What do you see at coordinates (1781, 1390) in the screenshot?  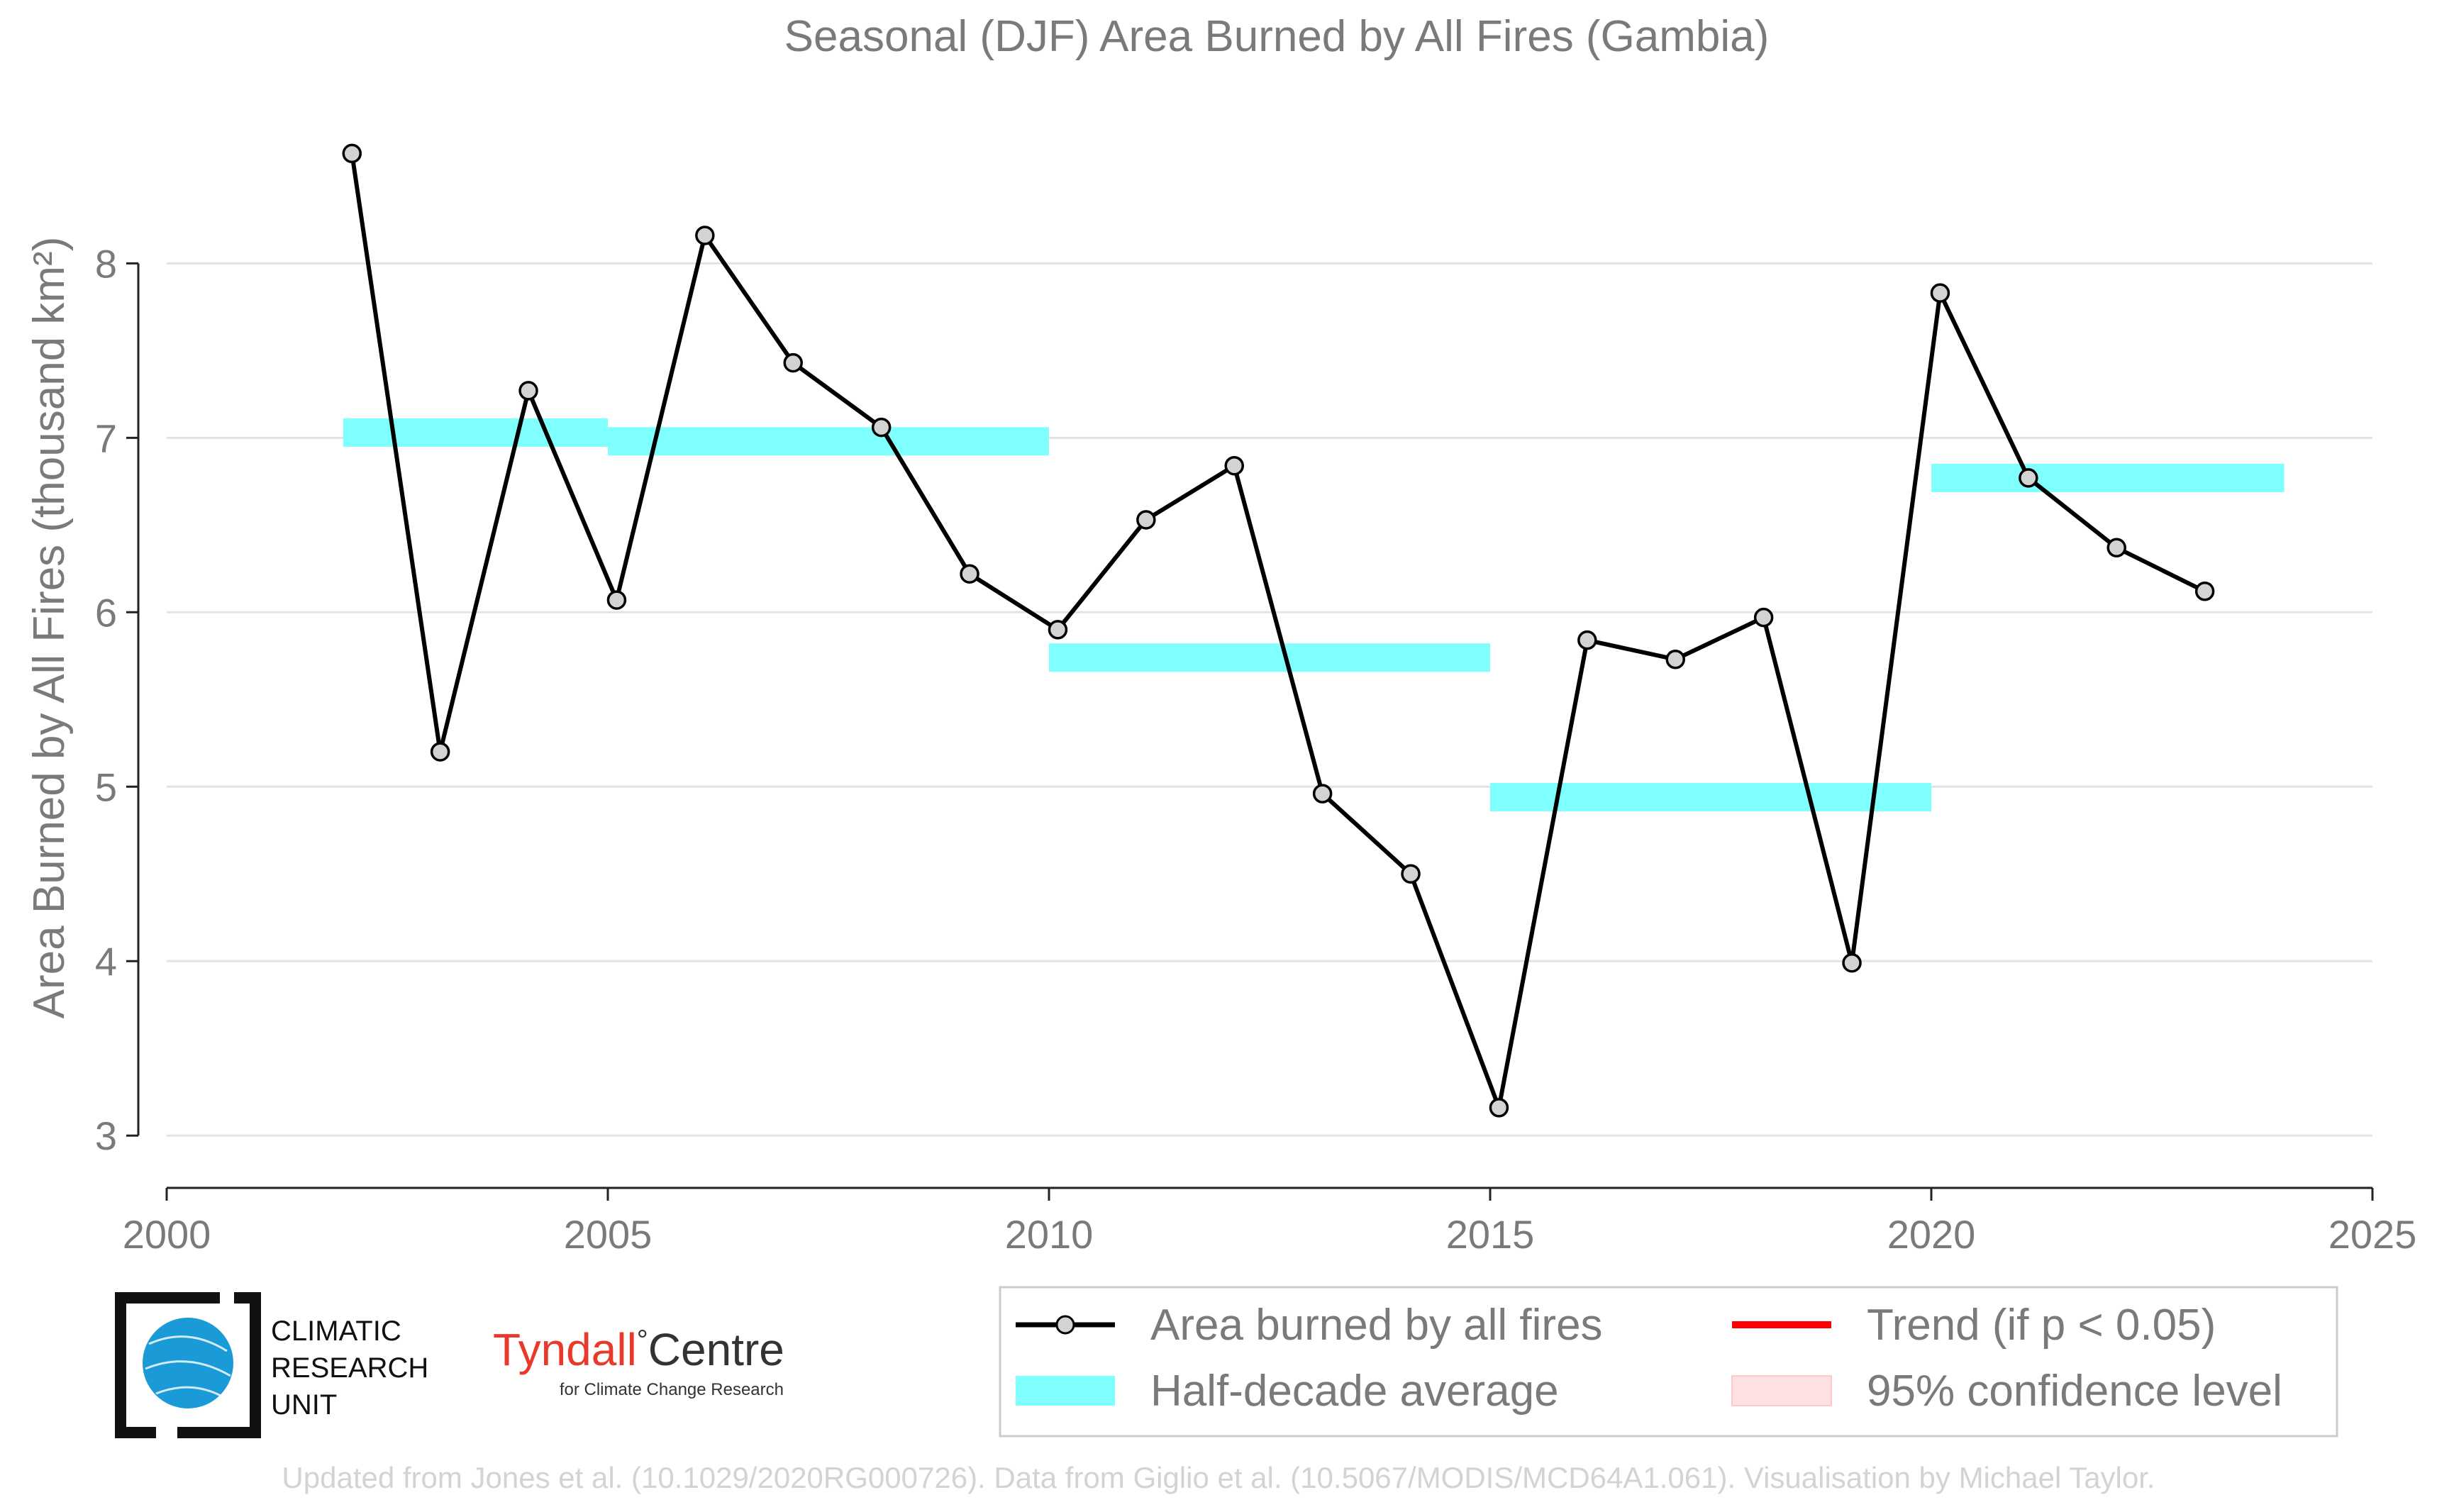 I see `legend-symbol-confidence` at bounding box center [1781, 1390].